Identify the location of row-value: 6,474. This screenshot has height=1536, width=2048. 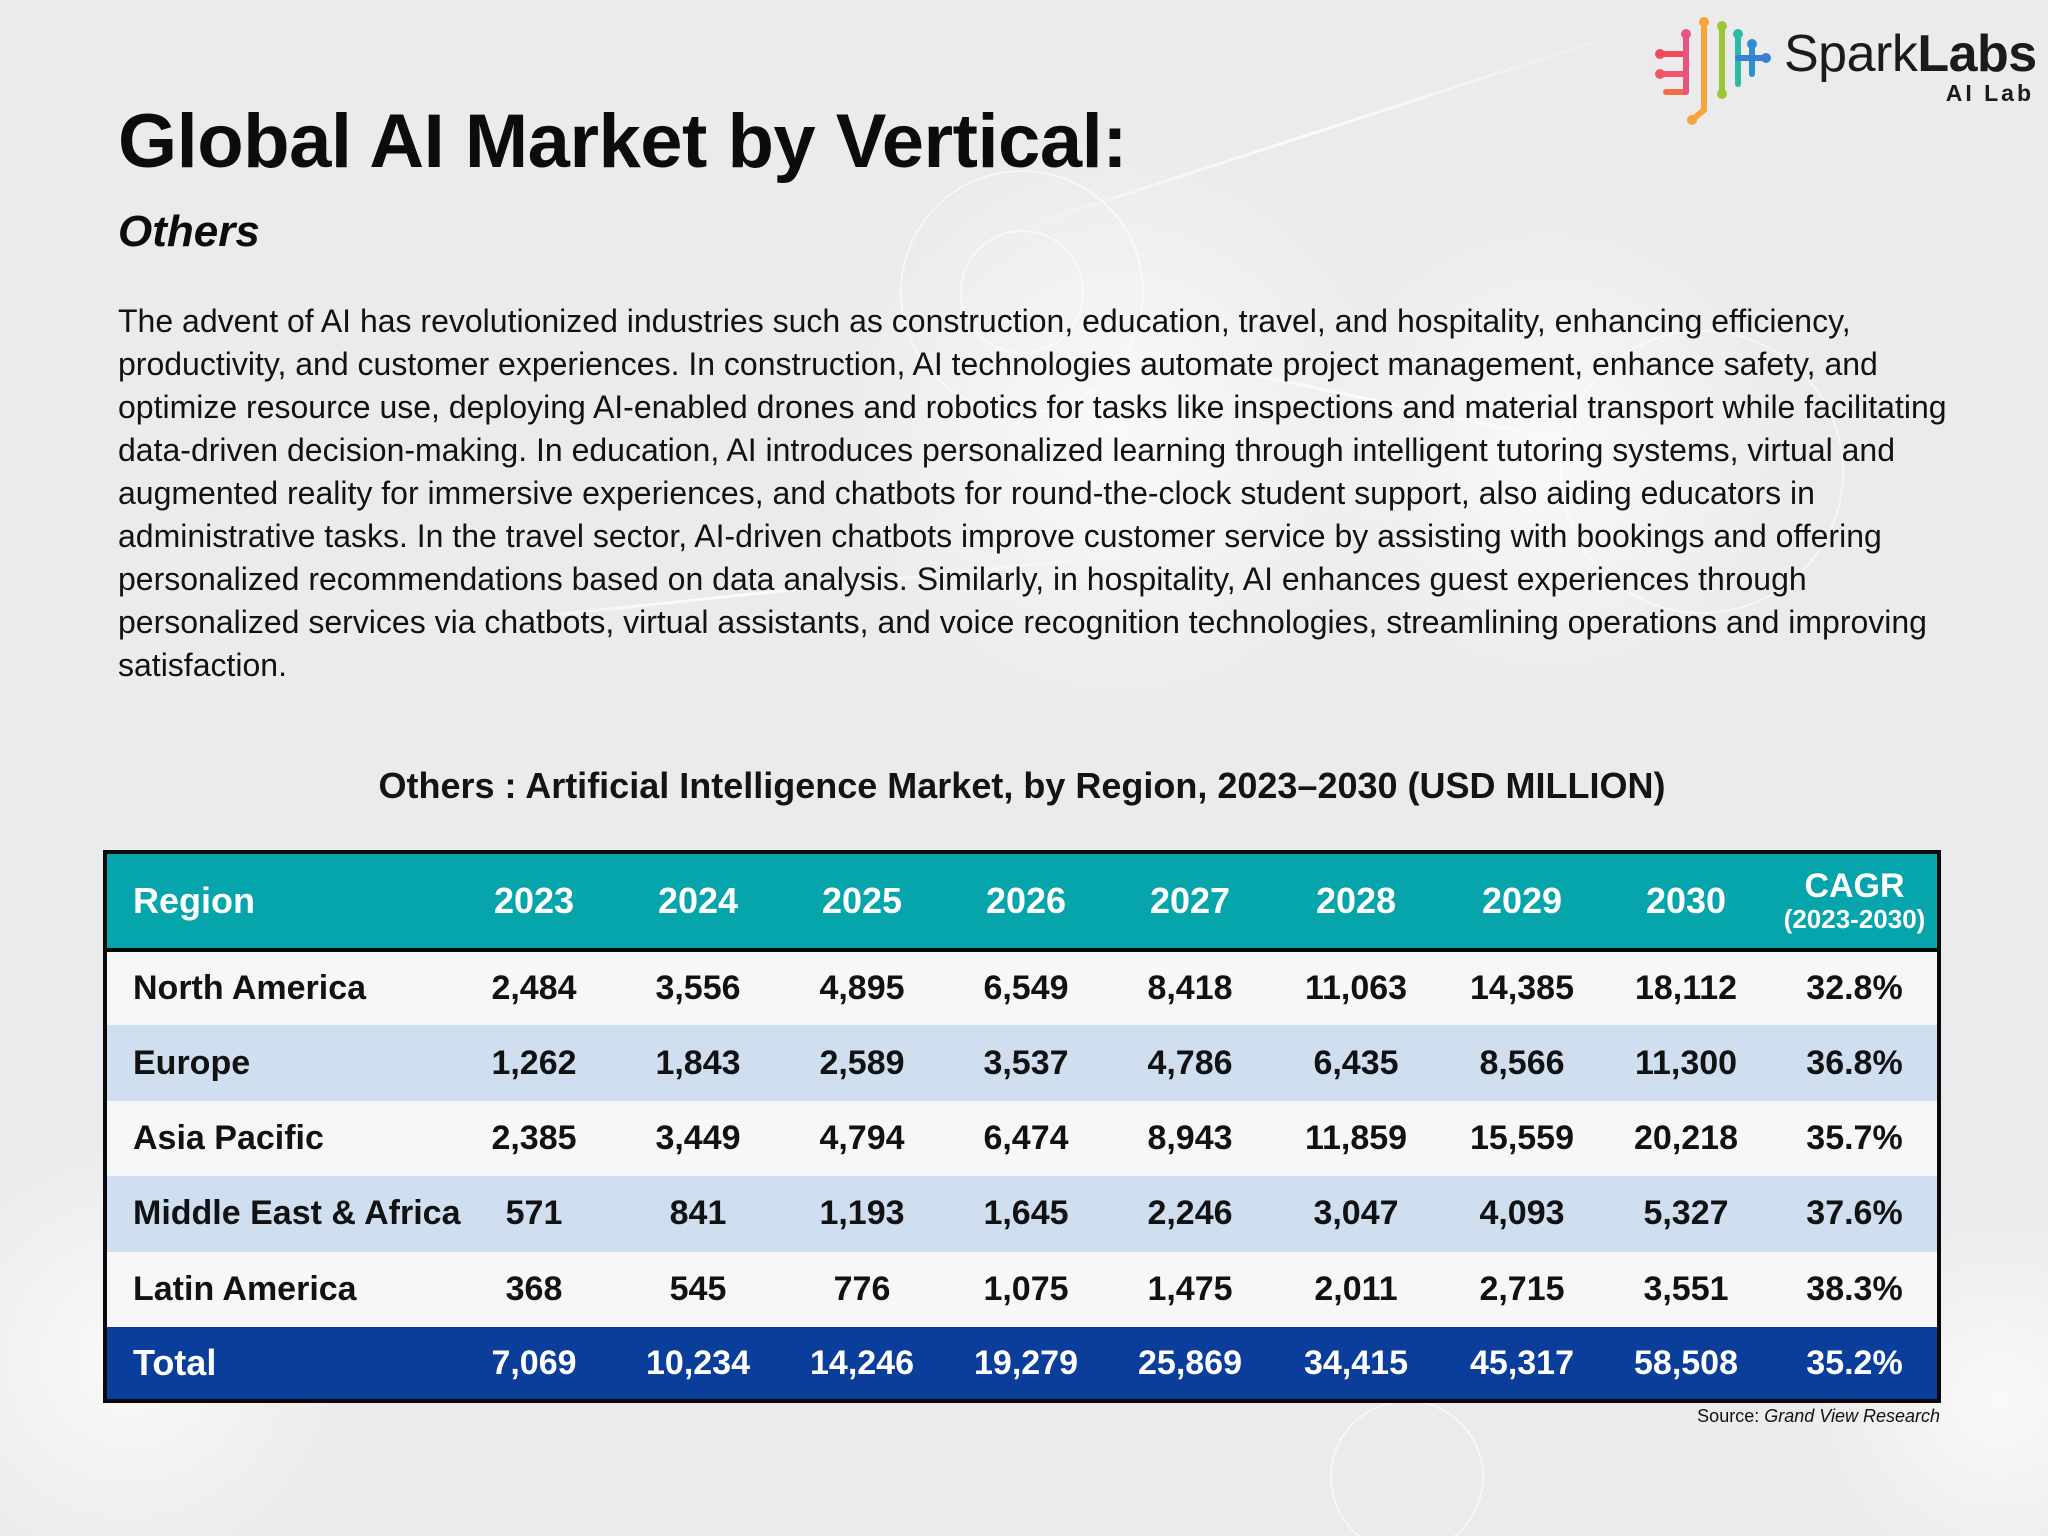
(1026, 1137).